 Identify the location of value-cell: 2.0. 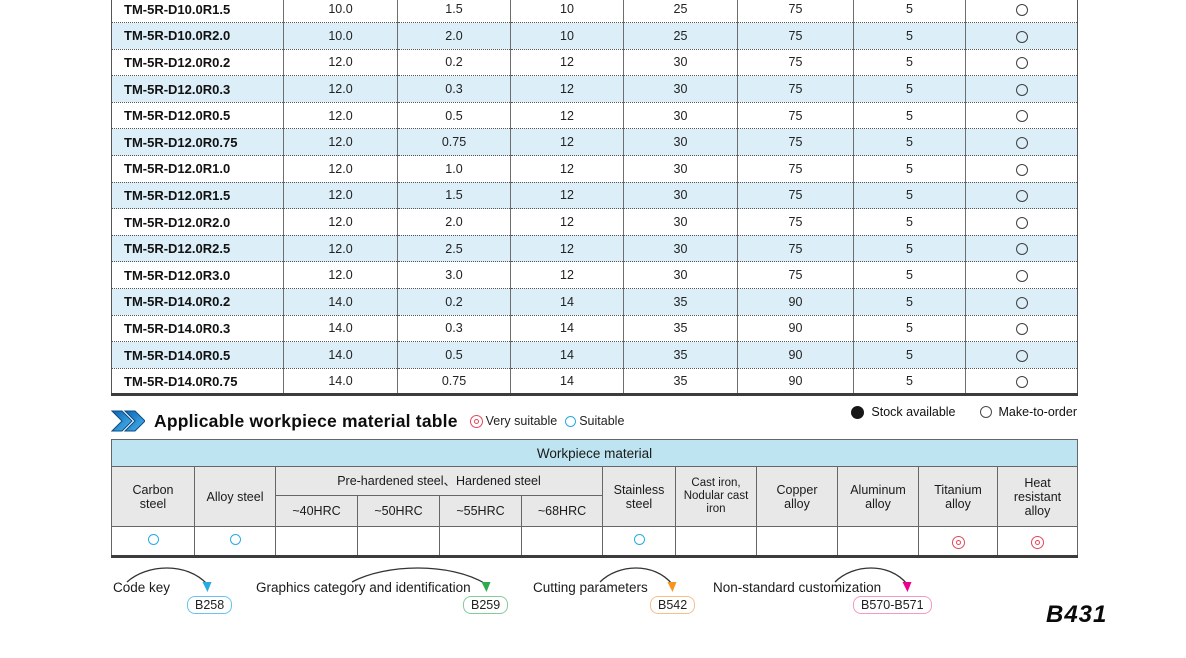
(454, 222).